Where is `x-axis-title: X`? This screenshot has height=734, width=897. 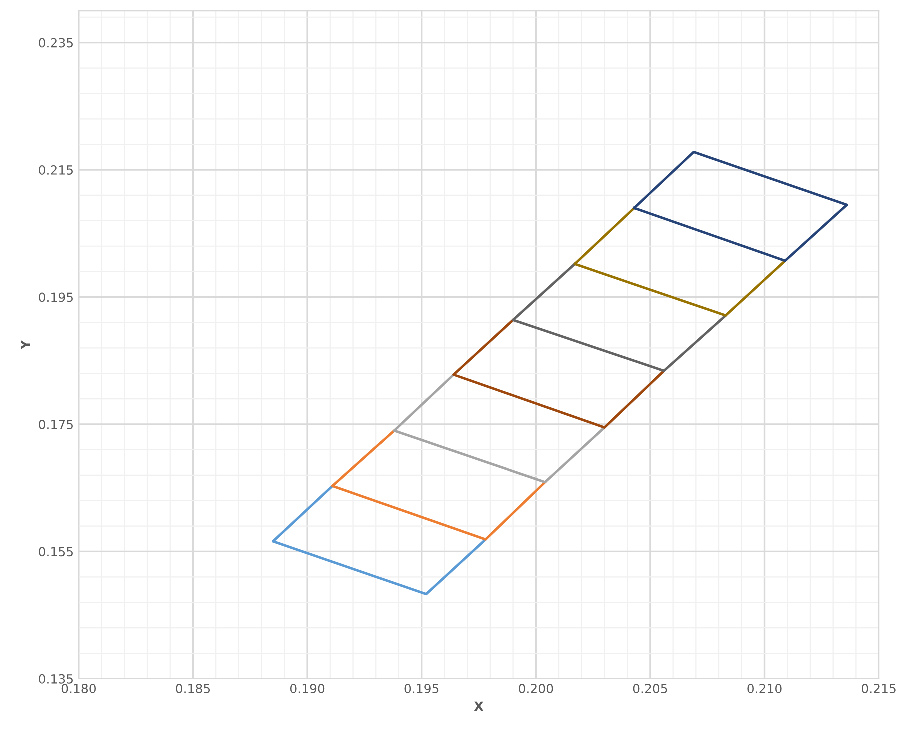 x-axis-title: X is located at coordinates (479, 706).